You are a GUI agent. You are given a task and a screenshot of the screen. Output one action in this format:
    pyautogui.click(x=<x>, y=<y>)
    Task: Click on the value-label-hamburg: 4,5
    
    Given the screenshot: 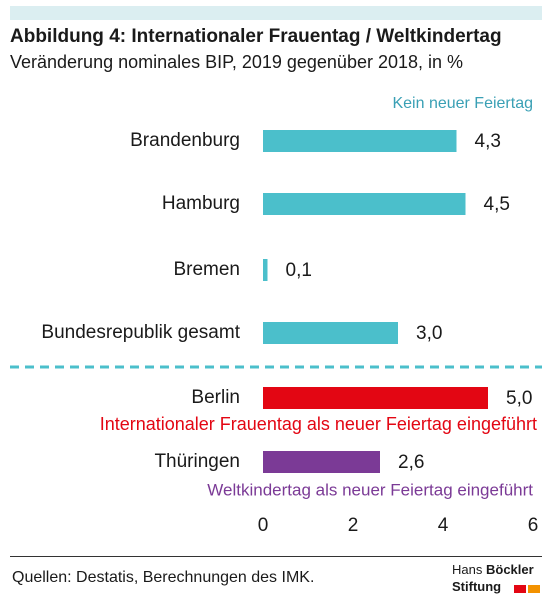 What is the action you would take?
    pyautogui.click(x=497, y=204)
    